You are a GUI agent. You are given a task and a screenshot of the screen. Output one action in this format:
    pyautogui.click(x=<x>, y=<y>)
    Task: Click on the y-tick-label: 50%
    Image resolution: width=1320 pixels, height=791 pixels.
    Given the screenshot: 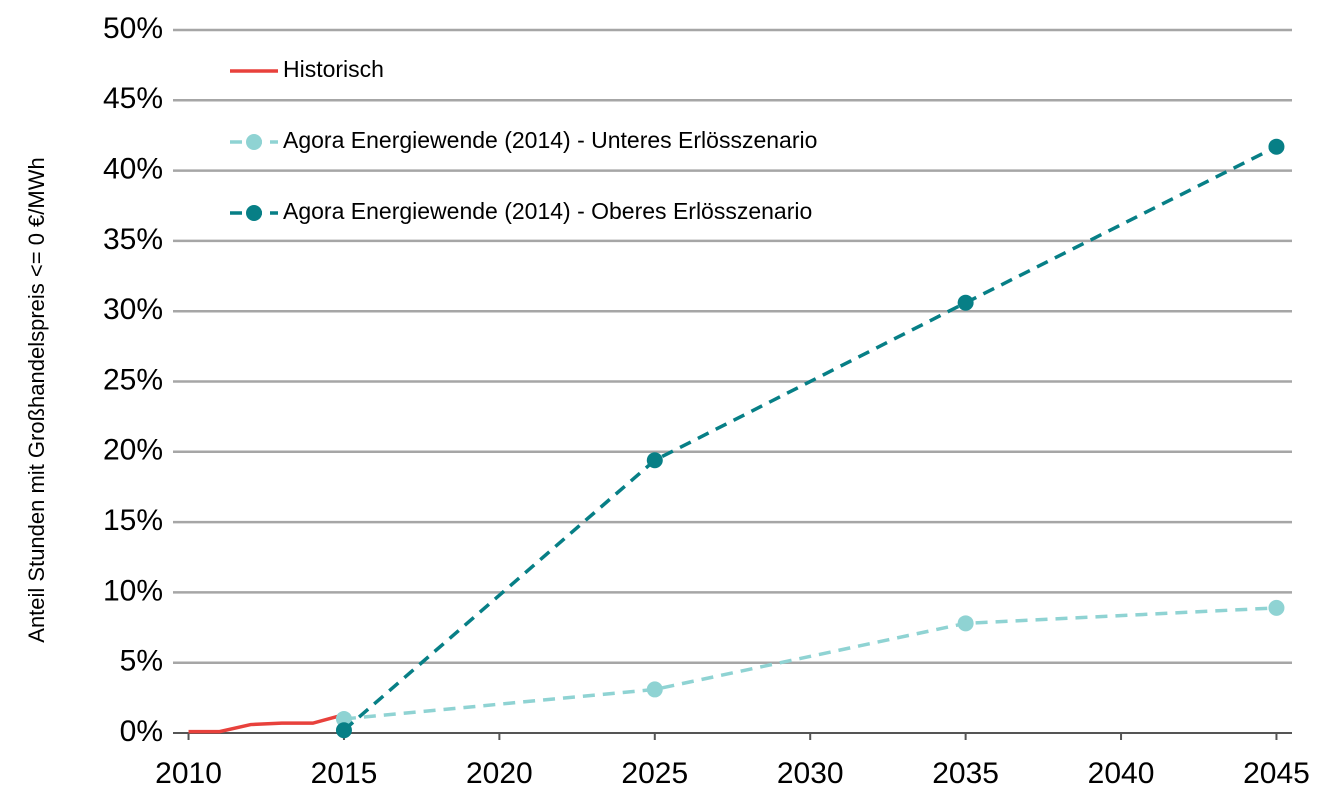 What is the action you would take?
    pyautogui.click(x=133, y=28)
    